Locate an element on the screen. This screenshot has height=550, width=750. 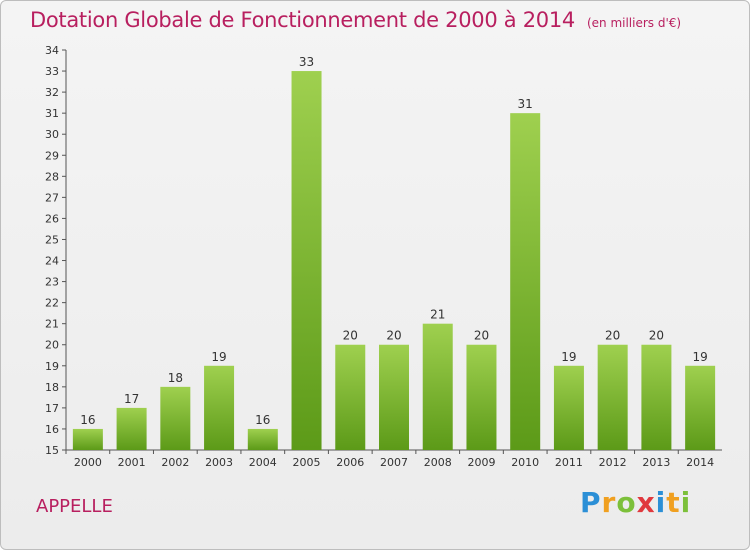
logo-letter: t is located at coordinates (673, 502).